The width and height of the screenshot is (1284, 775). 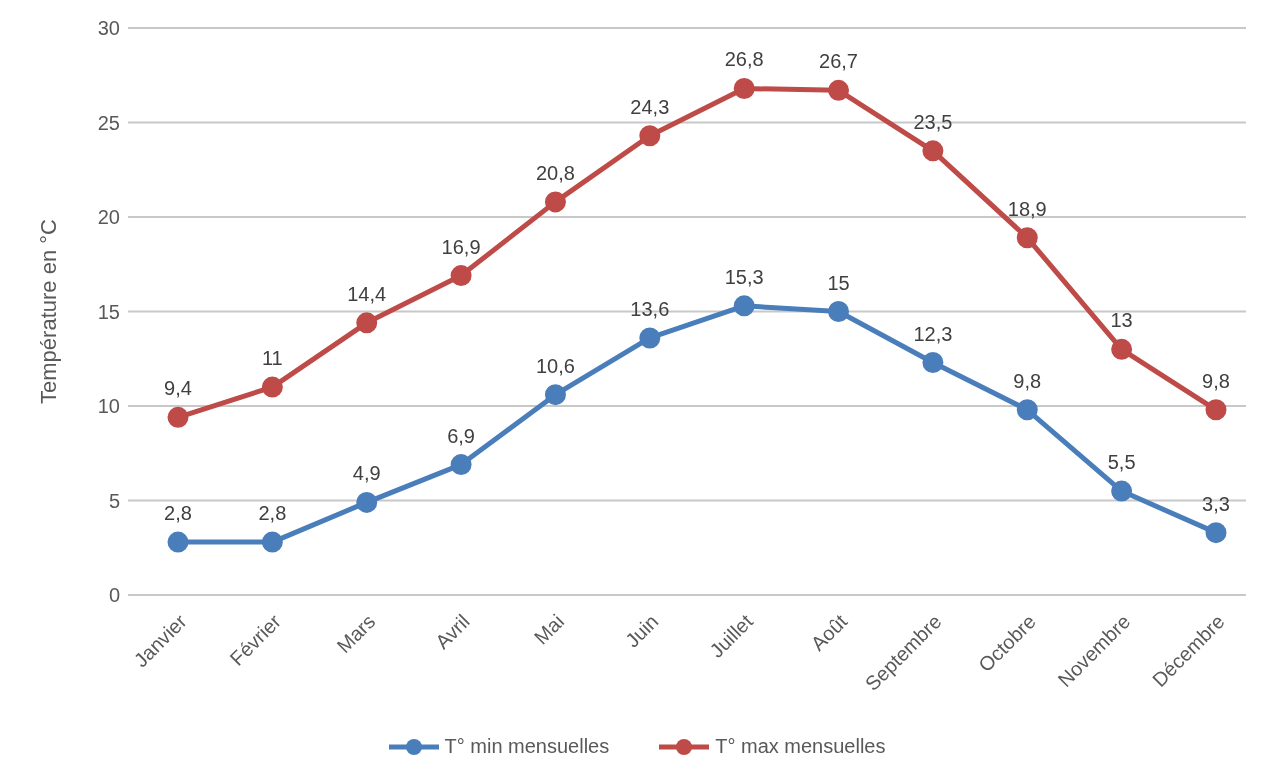 What do you see at coordinates (272, 358) in the screenshot?
I see `data-label: 11` at bounding box center [272, 358].